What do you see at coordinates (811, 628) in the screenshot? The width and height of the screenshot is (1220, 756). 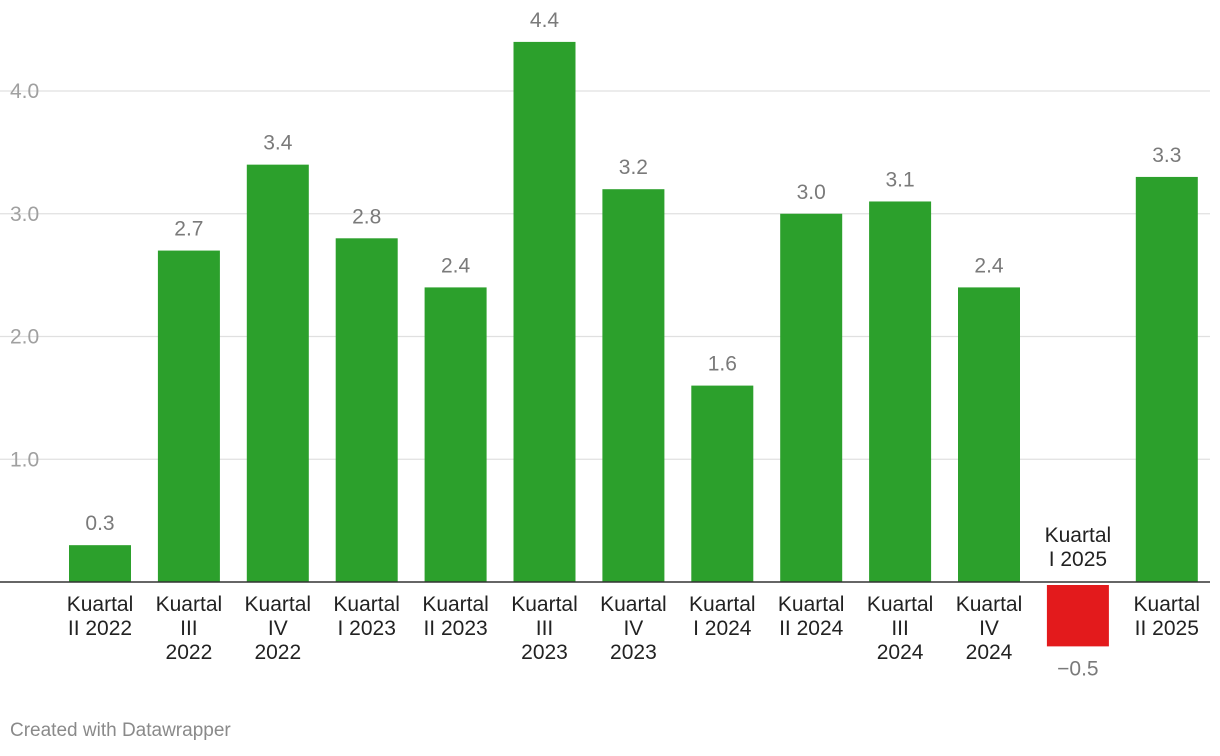 I see `x-category-label-line: II 2024` at bounding box center [811, 628].